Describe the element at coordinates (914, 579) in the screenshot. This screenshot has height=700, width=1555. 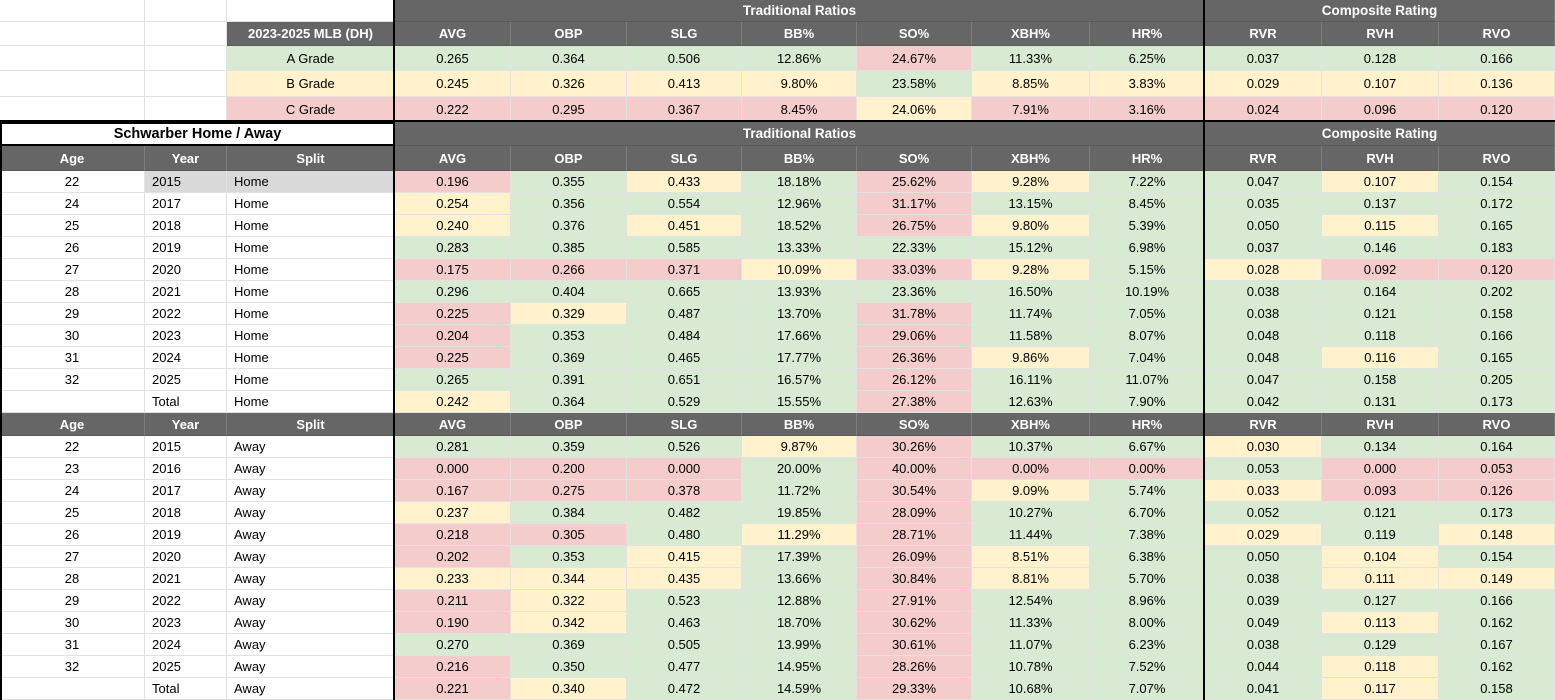
I see `stat-cell: 30.84%` at that location.